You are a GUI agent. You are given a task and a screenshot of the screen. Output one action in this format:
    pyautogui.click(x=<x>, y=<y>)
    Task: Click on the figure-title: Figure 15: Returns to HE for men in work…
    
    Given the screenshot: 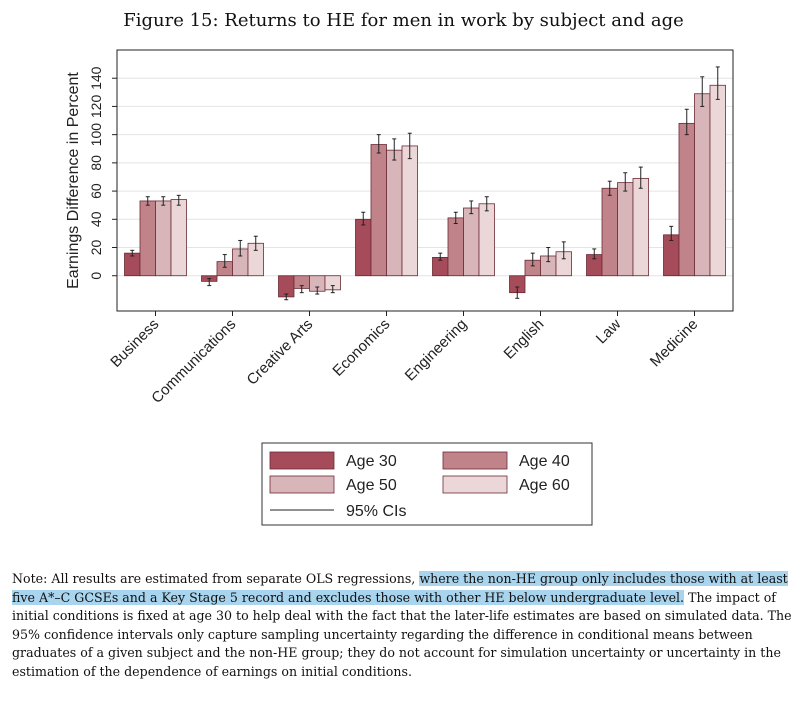 What is the action you would take?
    pyautogui.click(x=403, y=20)
    